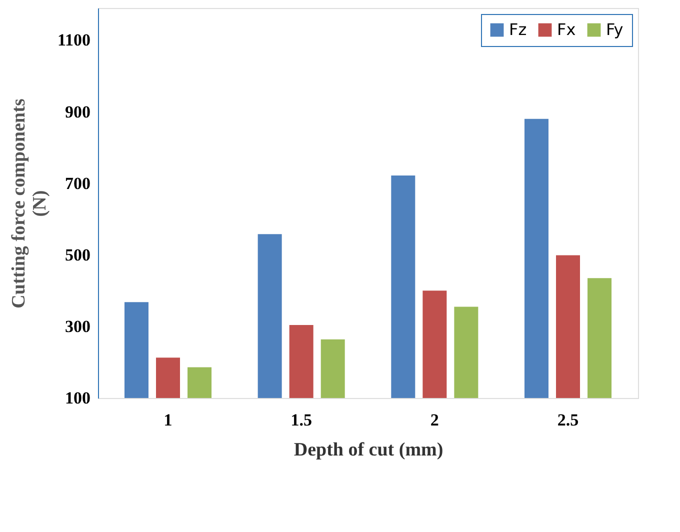 Image resolution: width=680 pixels, height=532 pixels. I want to click on y-tick-label: 300, so click(77, 326).